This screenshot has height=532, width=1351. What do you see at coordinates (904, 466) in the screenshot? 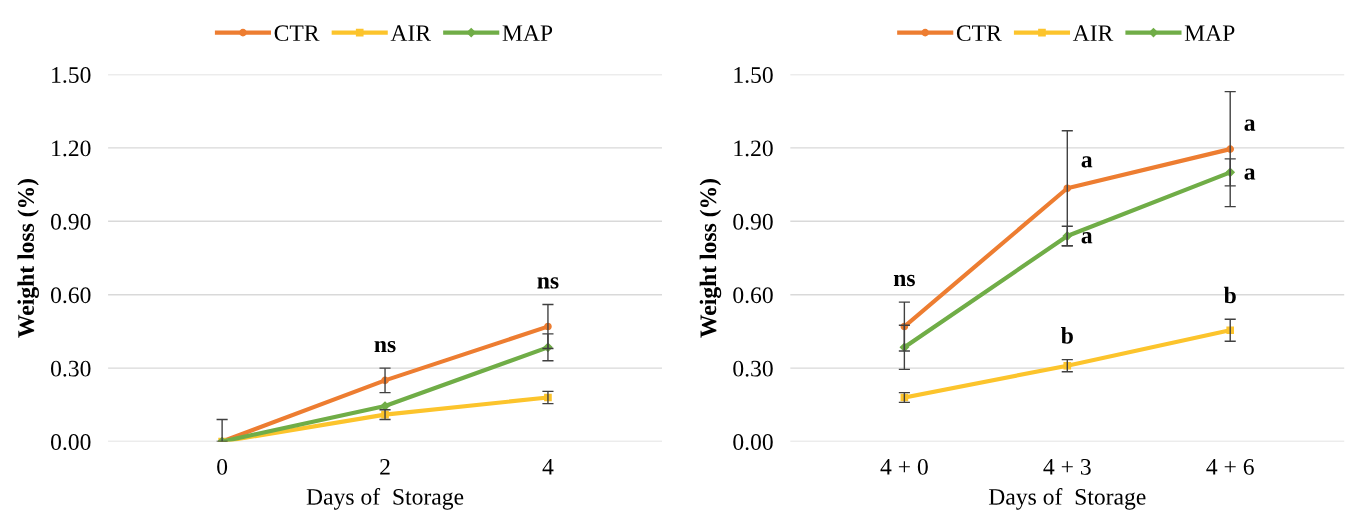
I see `x-tick-label: 4 + 0` at bounding box center [904, 466].